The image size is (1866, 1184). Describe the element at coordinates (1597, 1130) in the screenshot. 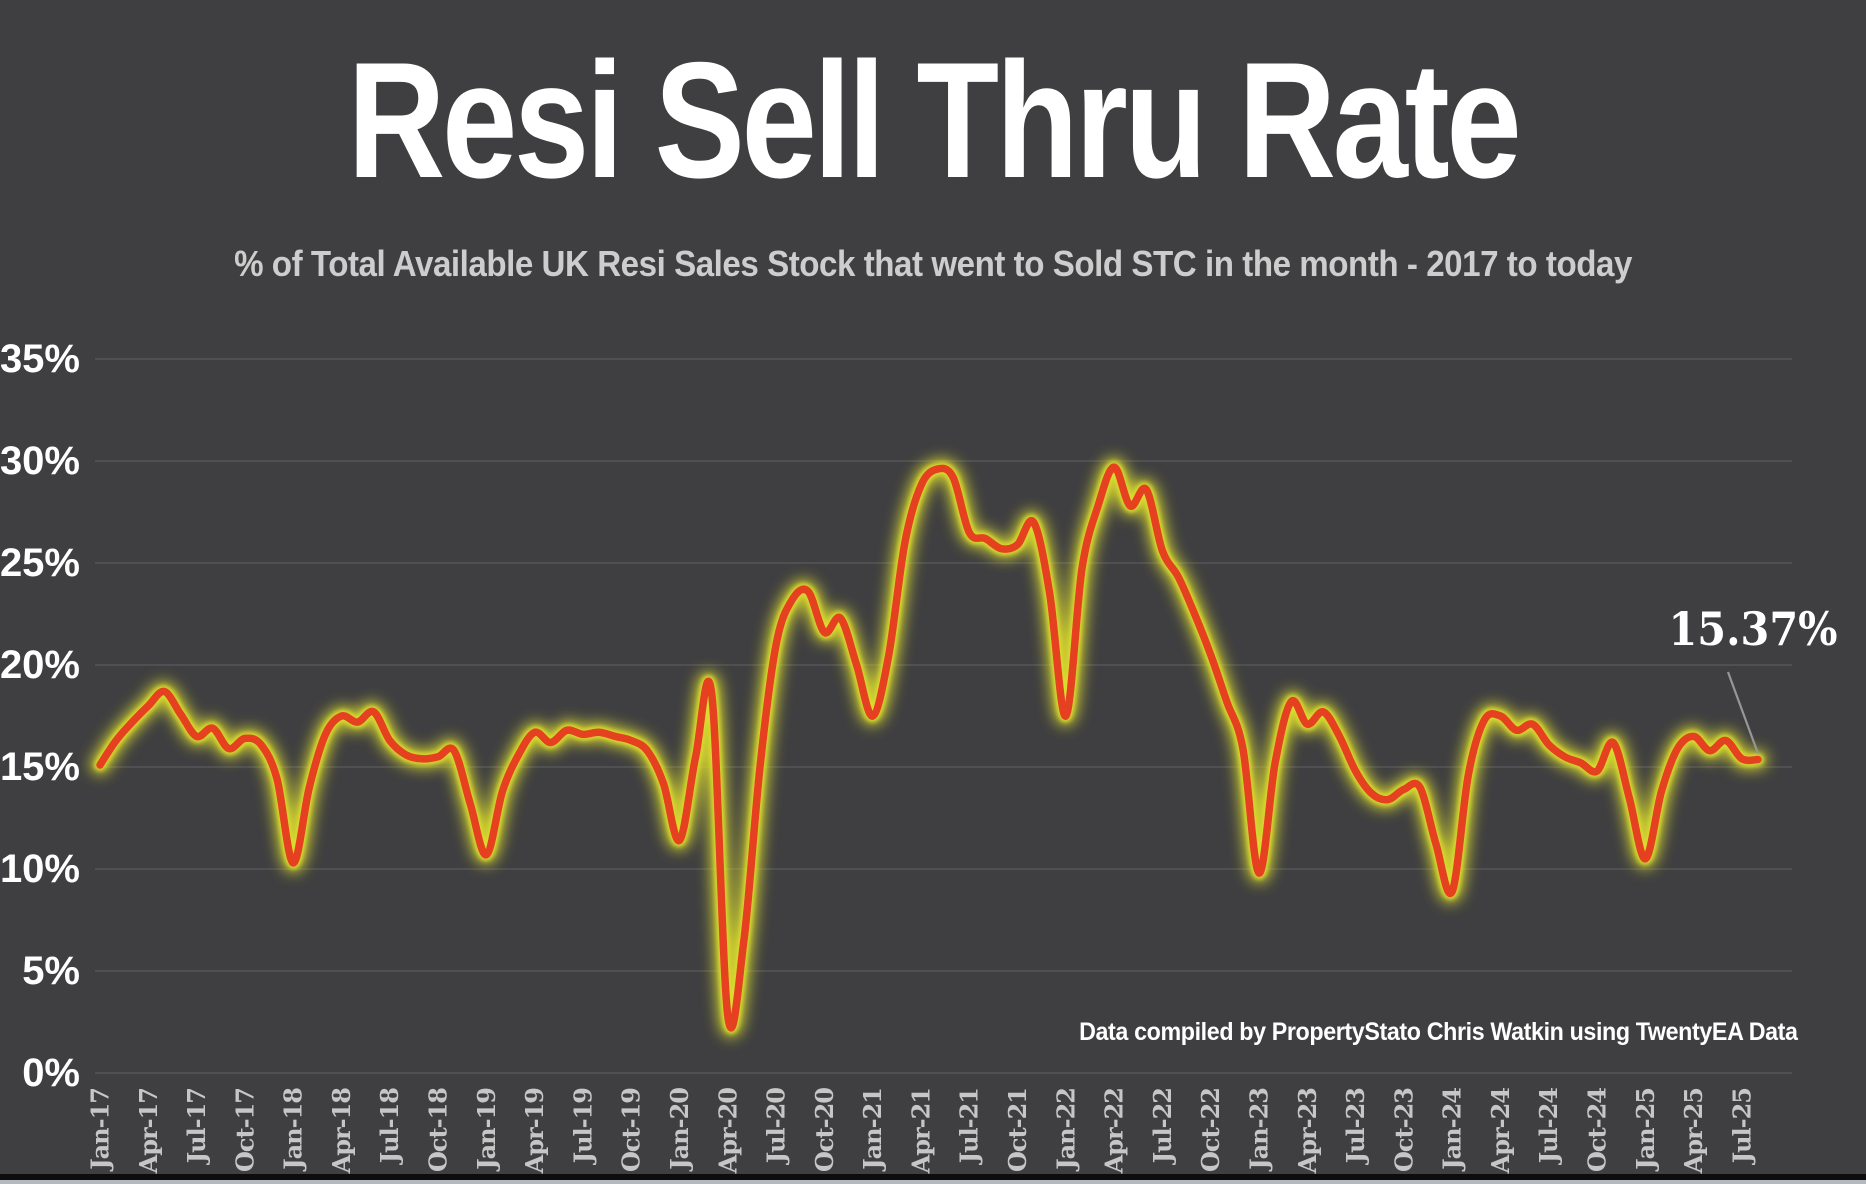

I see `x-axis-tick-label: Oct-24` at that location.